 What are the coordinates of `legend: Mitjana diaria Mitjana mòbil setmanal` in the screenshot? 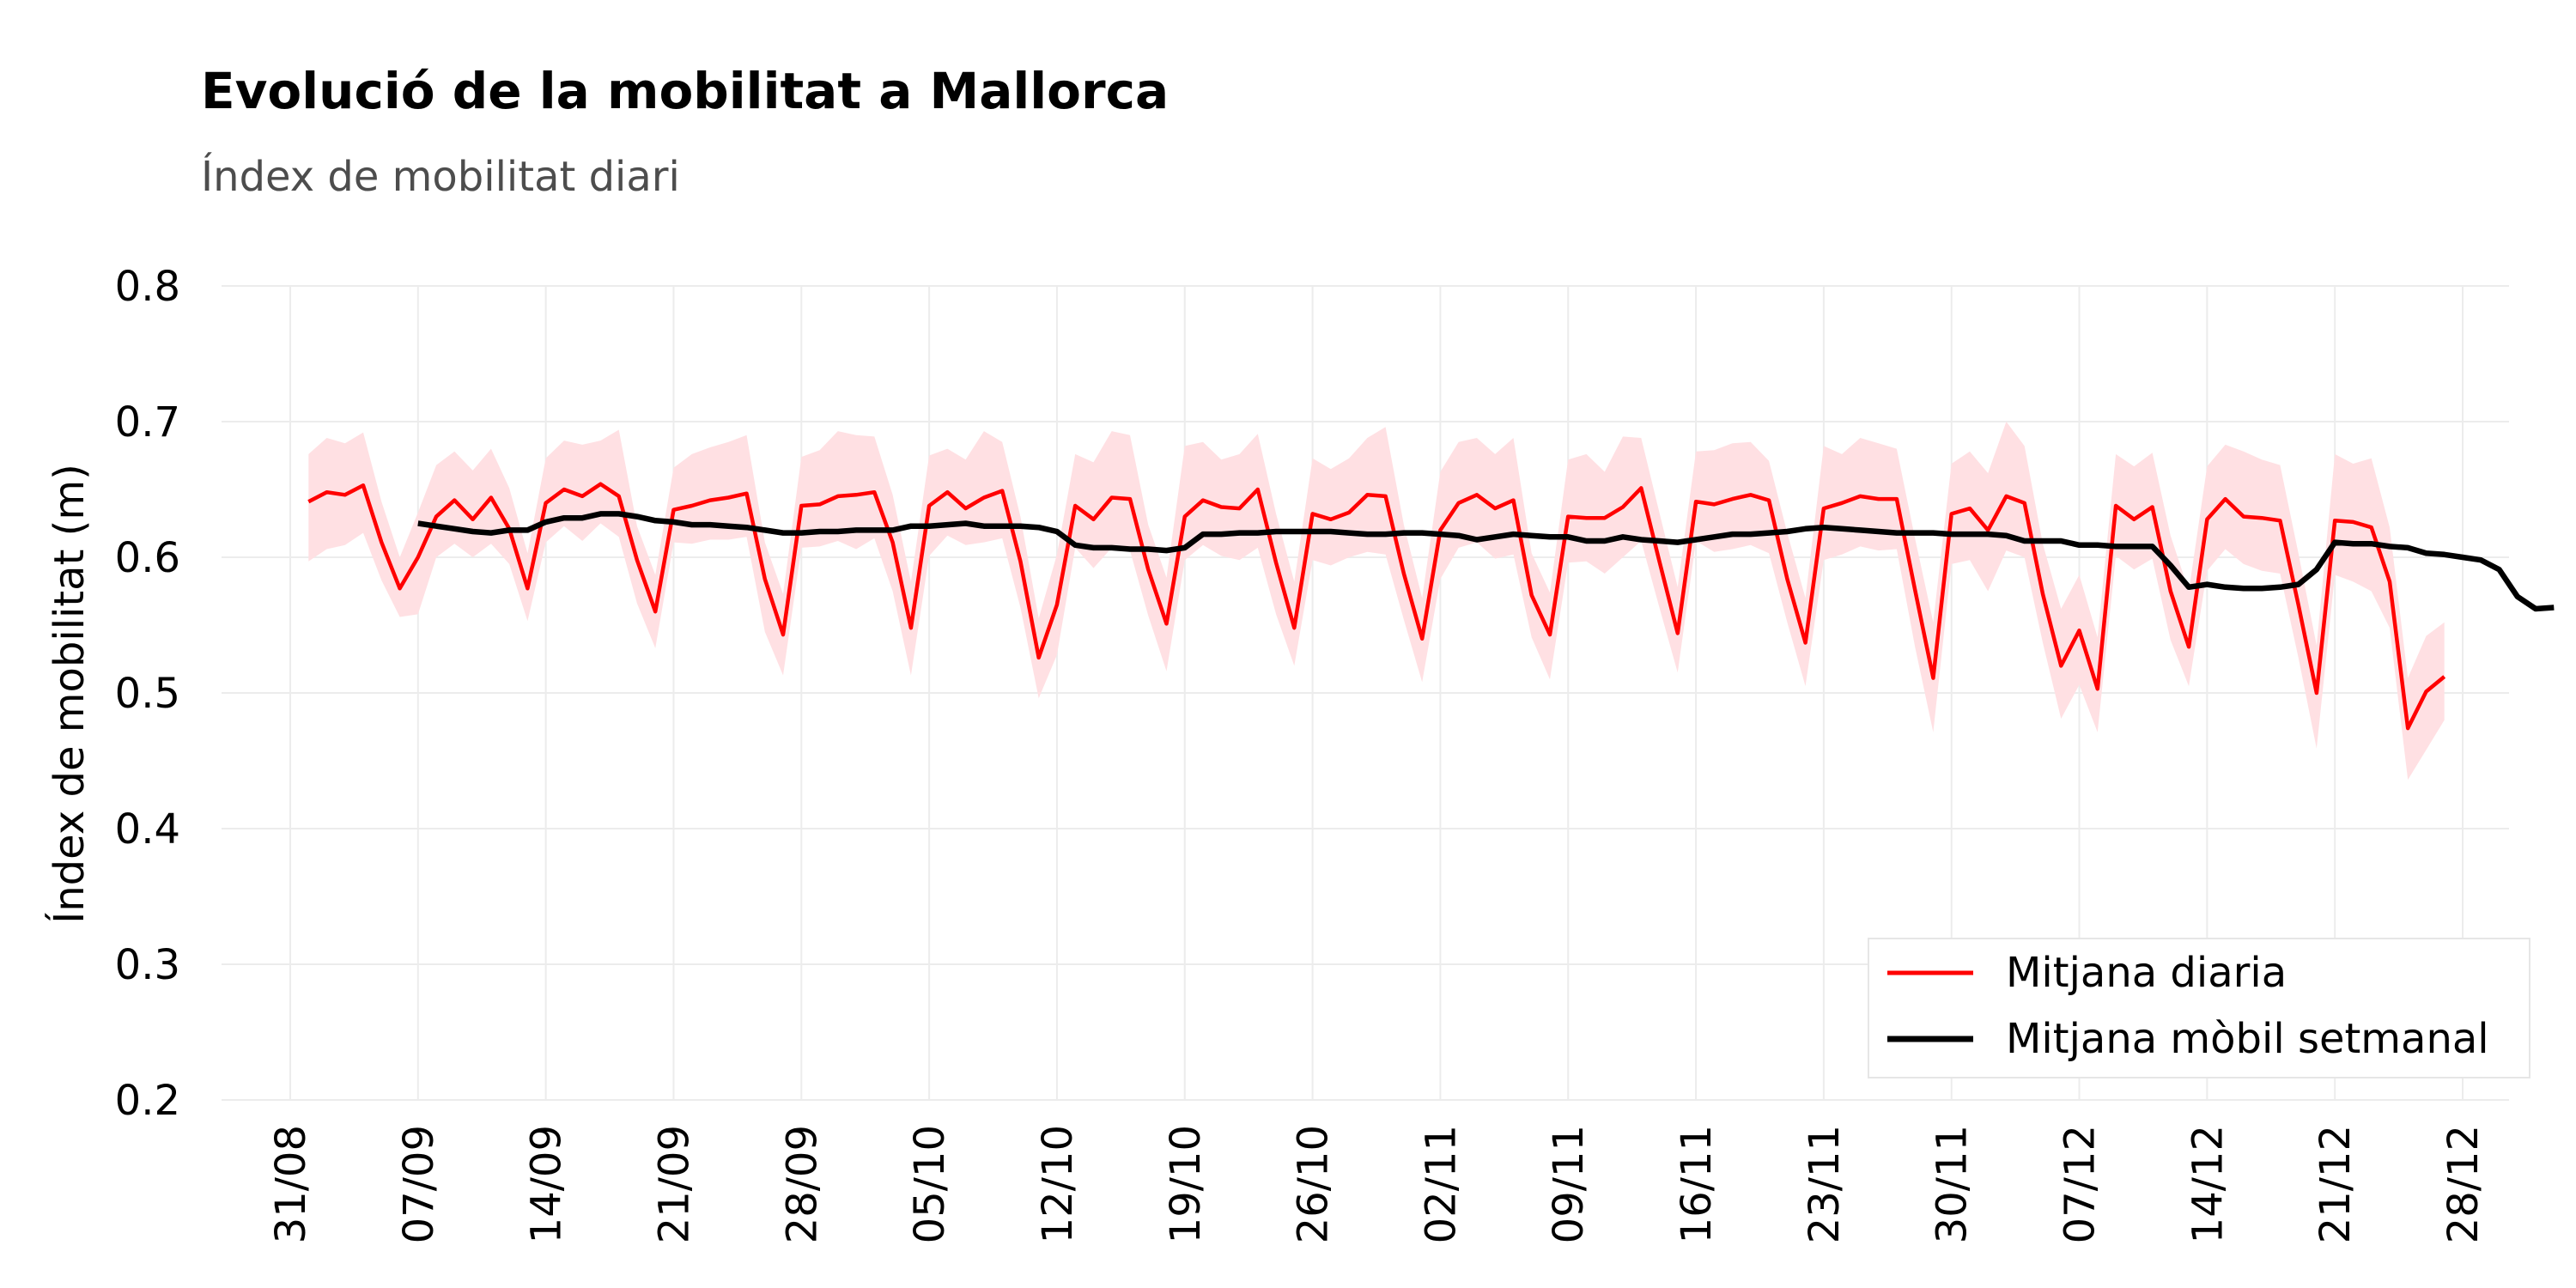 It's located at (2199, 1008).